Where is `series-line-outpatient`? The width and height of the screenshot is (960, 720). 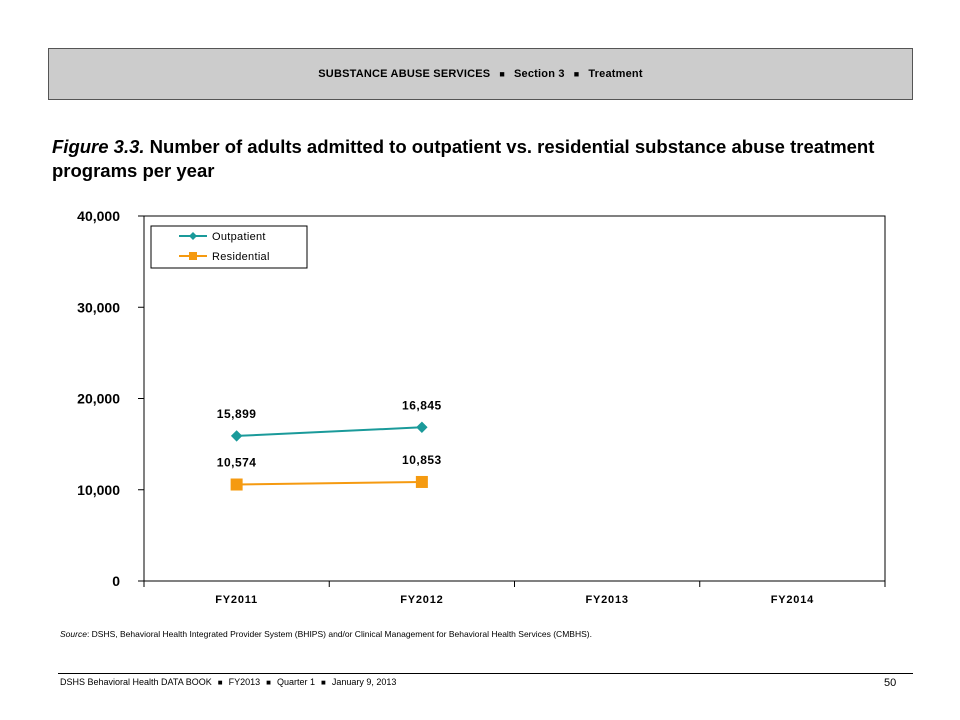 series-line-outpatient is located at coordinates (329, 431).